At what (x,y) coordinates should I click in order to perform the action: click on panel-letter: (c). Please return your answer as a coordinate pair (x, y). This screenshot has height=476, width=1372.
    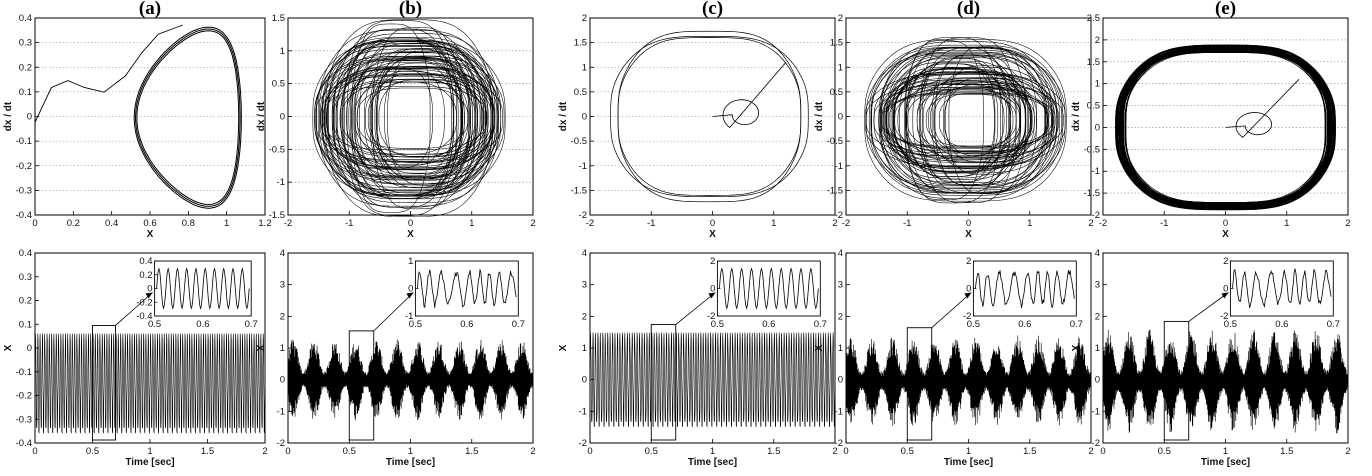
    Looking at the image, I should click on (712, 9).